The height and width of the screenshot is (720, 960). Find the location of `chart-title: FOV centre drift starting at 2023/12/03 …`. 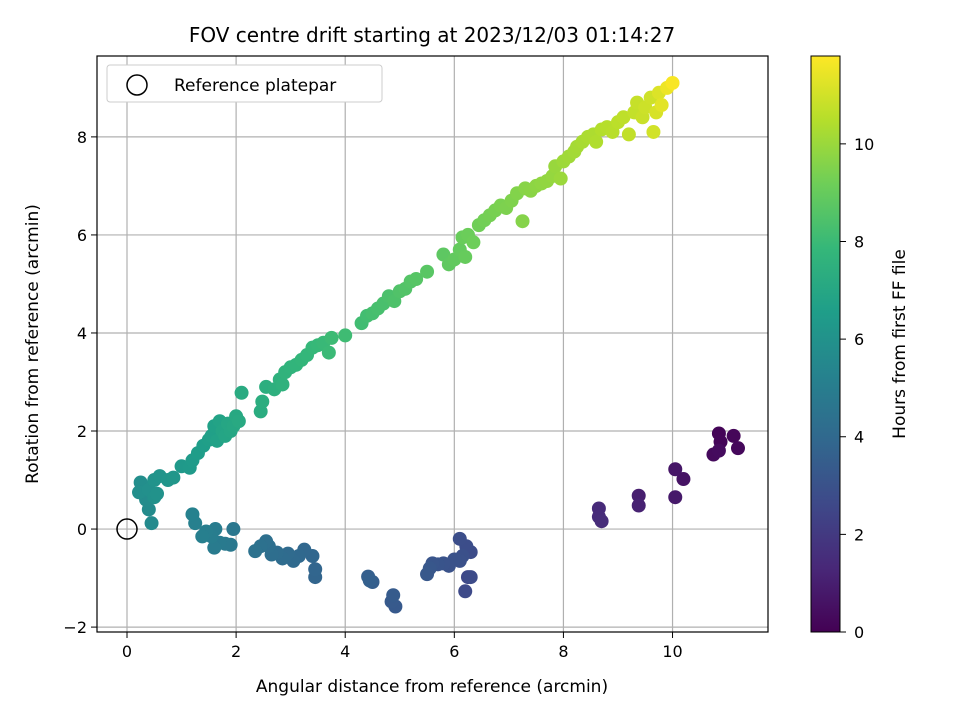

chart-title: FOV centre drift starting at 2023/12/03 … is located at coordinates (432, 35).